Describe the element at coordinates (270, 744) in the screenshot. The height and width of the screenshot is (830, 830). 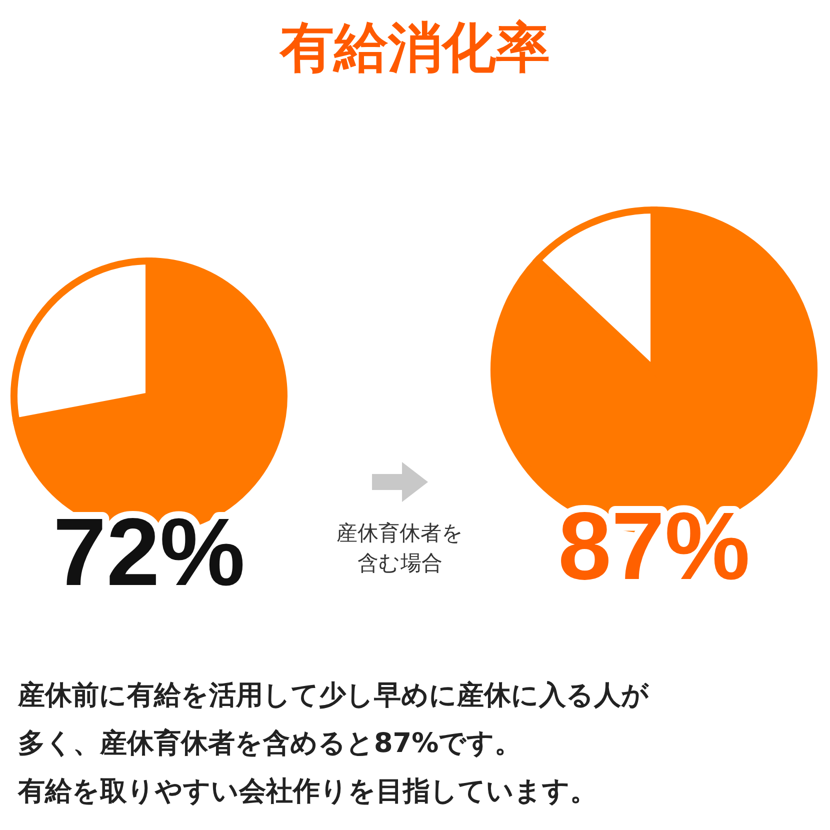
I see `text: 多く、産休育休者を含めると87%です。` at that location.